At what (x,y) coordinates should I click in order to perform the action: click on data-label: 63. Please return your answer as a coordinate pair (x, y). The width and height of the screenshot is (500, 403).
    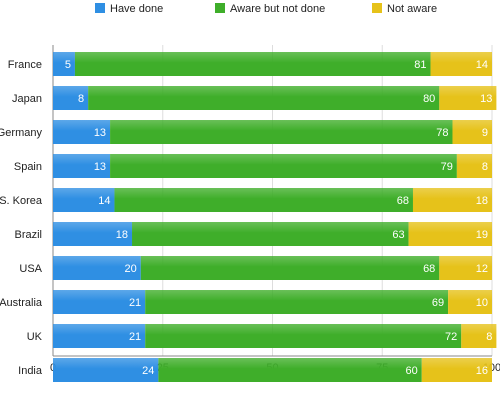
    Looking at the image, I should click on (398, 235).